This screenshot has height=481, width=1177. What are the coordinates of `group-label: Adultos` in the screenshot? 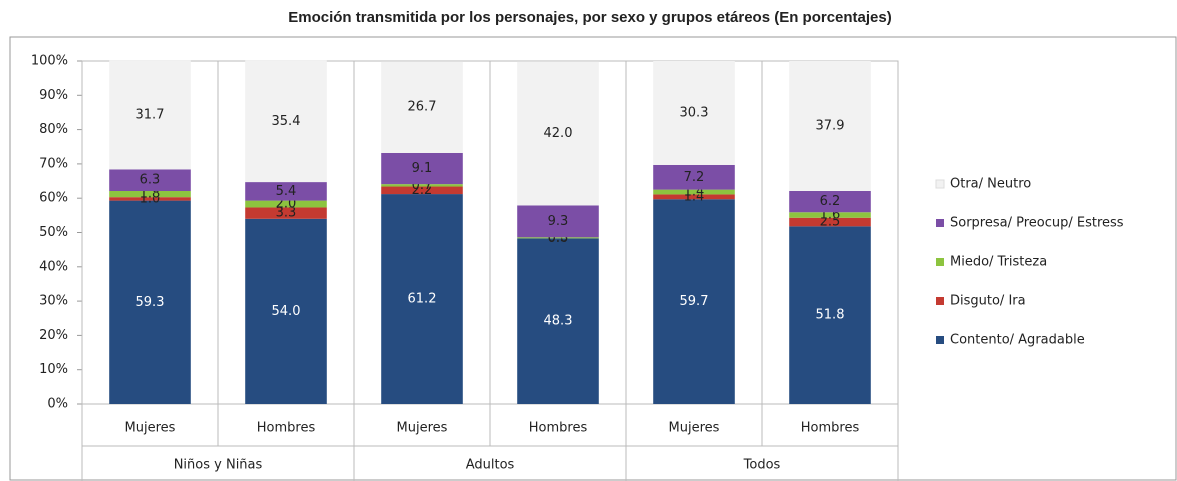 It's located at (490, 465).